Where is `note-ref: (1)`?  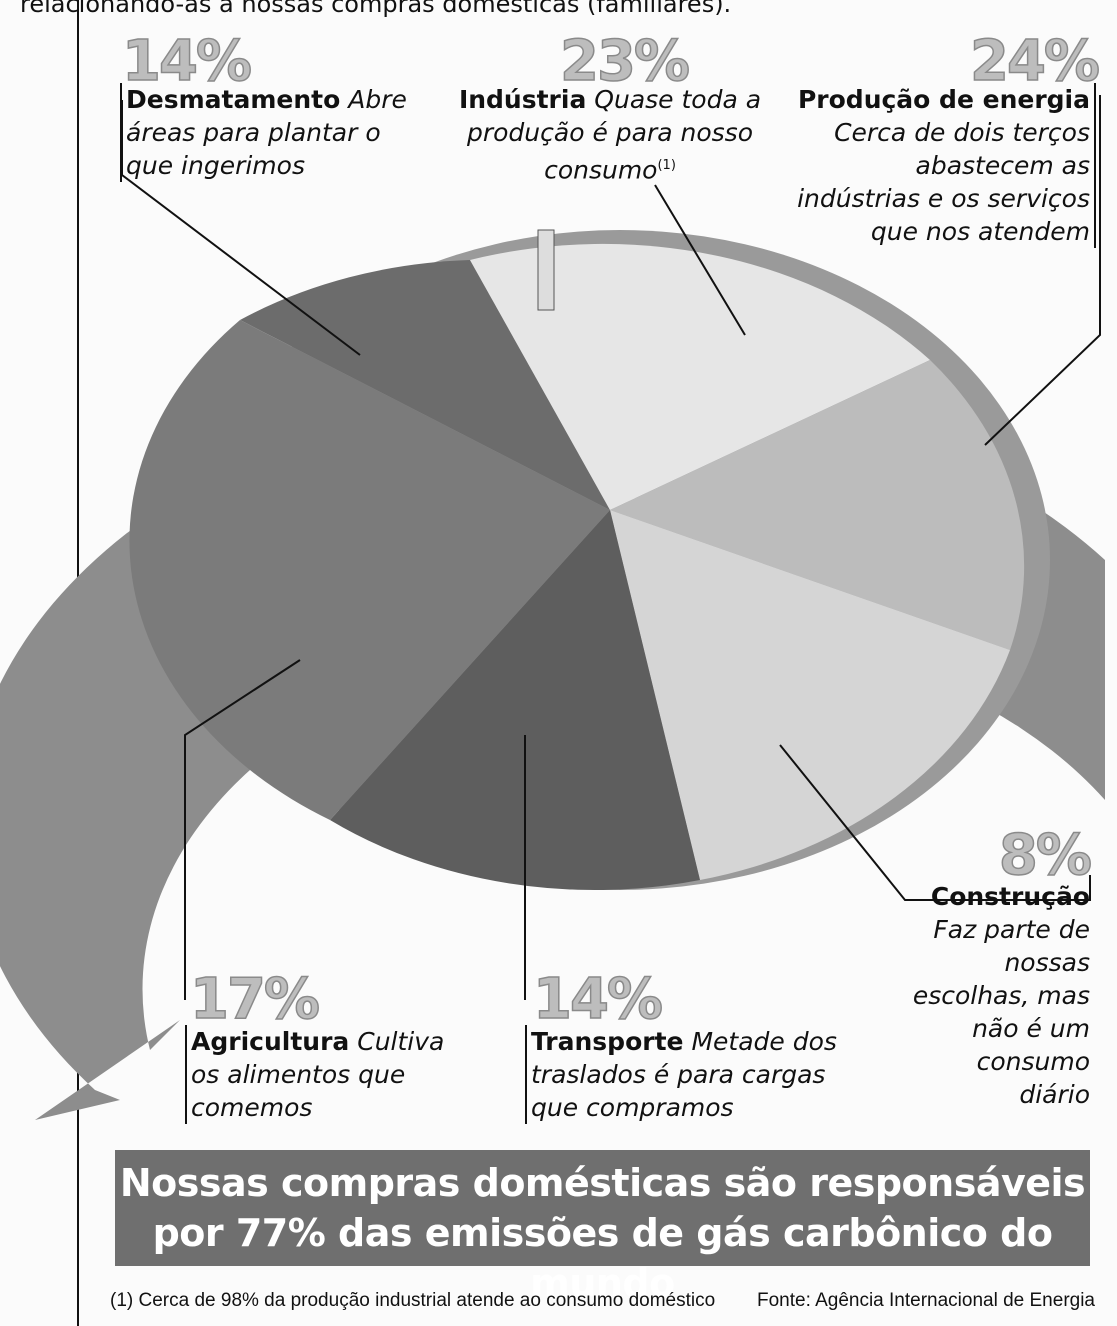 note-ref: (1) is located at coordinates (666, 165).